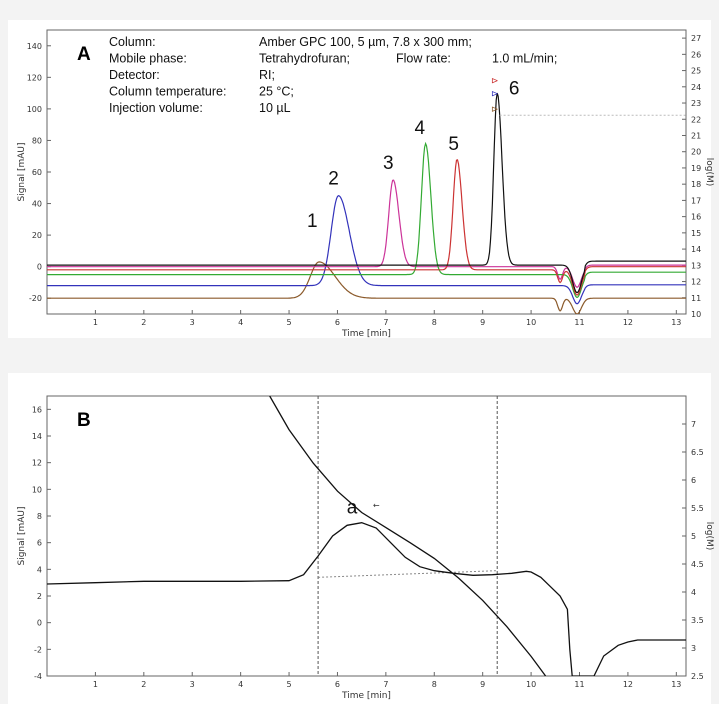  I want to click on y-tick-label: 14, so click(37, 436).